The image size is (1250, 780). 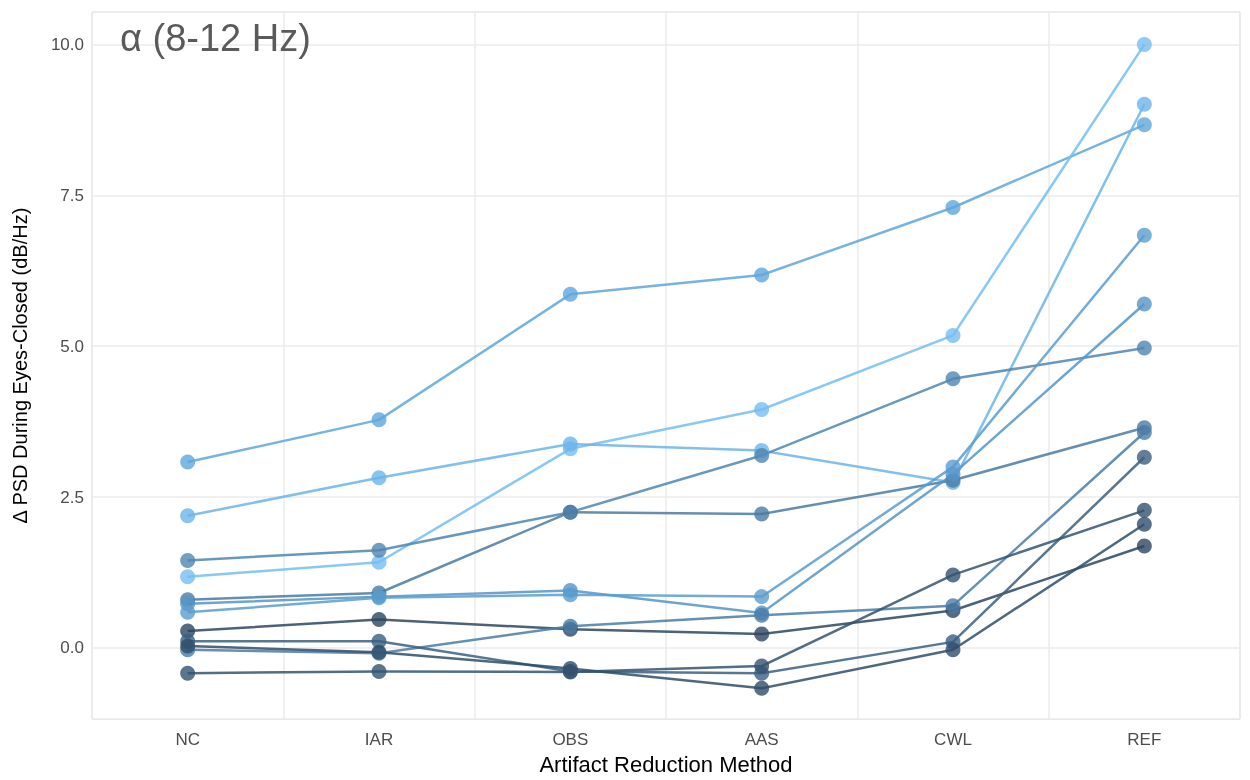 What do you see at coordinates (215, 38) in the screenshot?
I see `chart-title: α (8-12 Hz)` at bounding box center [215, 38].